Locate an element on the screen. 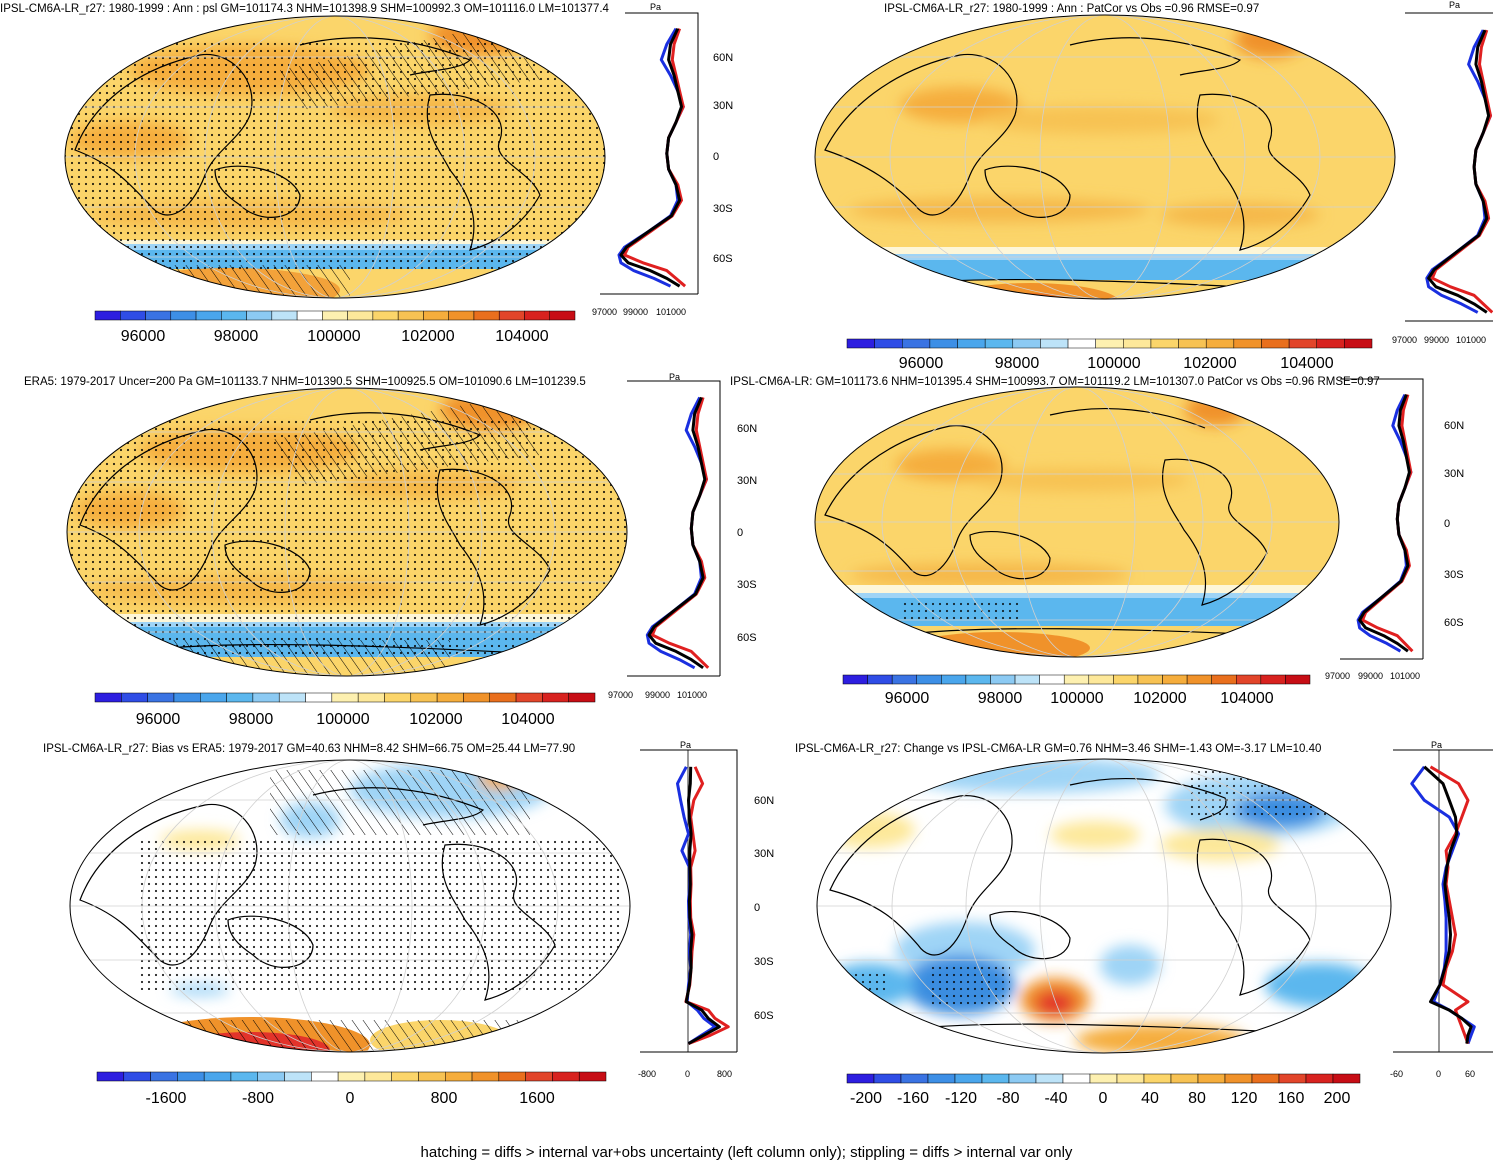 Image resolution: width=1493 pixels, height=1164 pixels. panel-3-map-coastlines is located at coordinates (320, 534).